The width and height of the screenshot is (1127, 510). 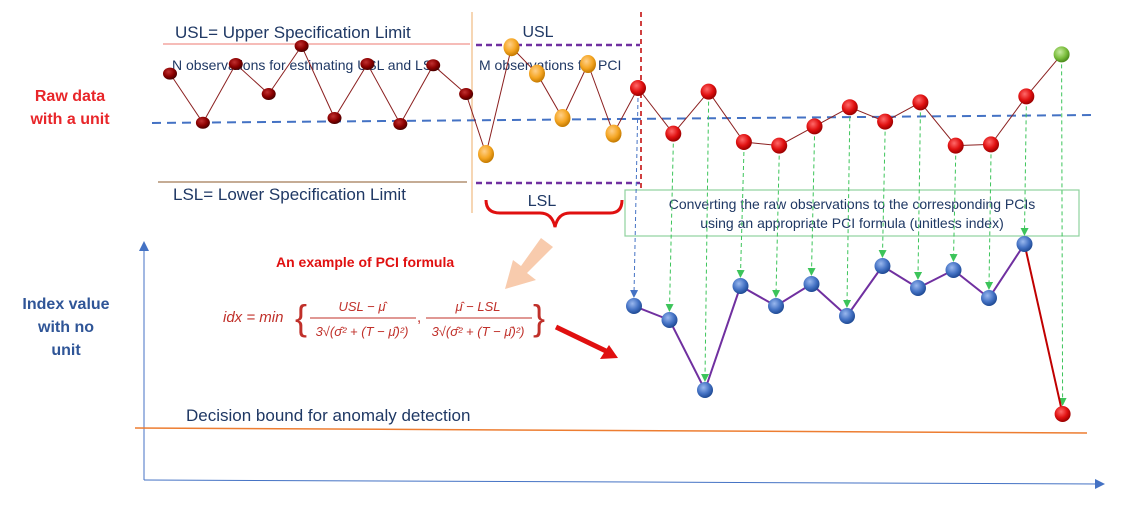 I want to click on formula-den2: 3√(σ̂² + (T − μ̂)²), so click(x=478, y=331).